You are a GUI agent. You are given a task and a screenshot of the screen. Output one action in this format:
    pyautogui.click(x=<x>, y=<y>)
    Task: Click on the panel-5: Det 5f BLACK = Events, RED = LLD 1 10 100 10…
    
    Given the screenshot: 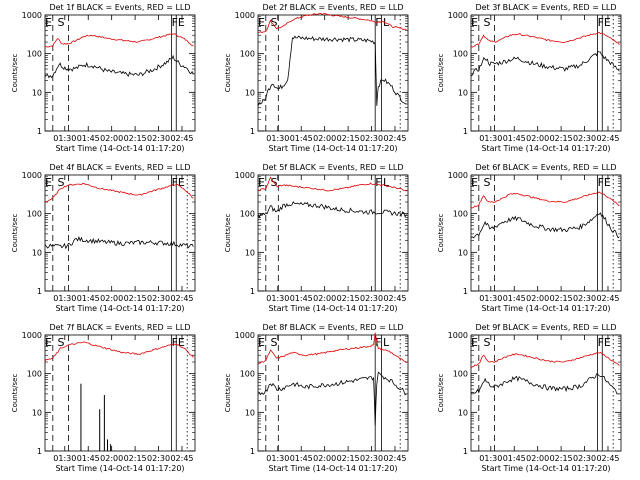 What is the action you would take?
    pyautogui.click(x=316, y=238)
    